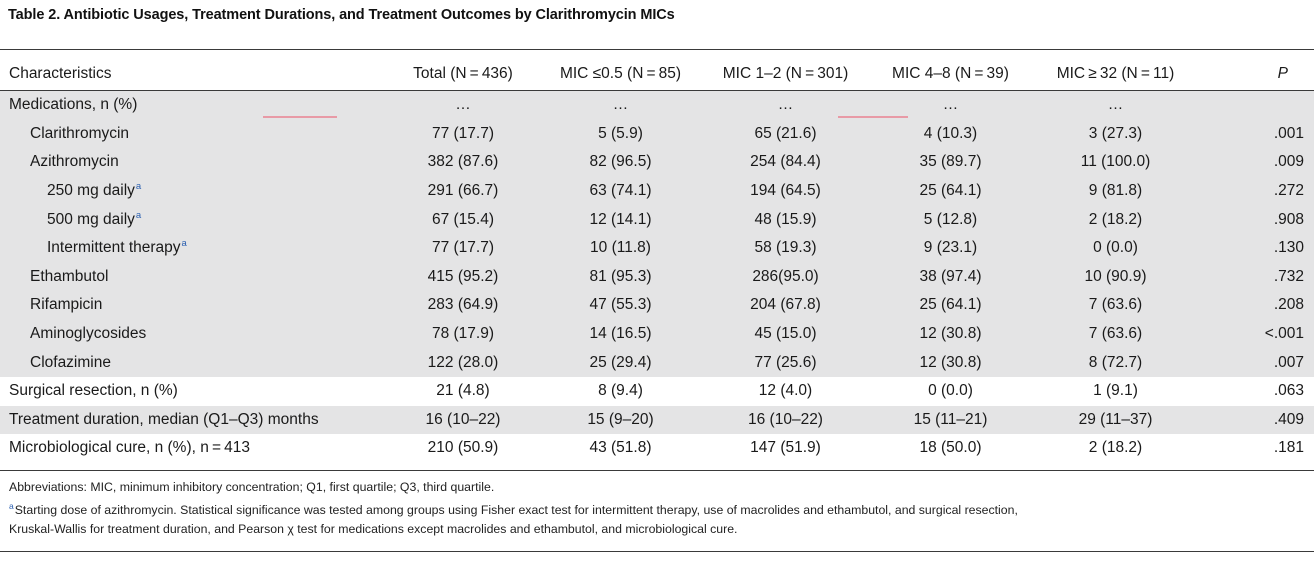  I want to click on cell-mic-le-0-5: 43 (51.8), so click(620, 448).